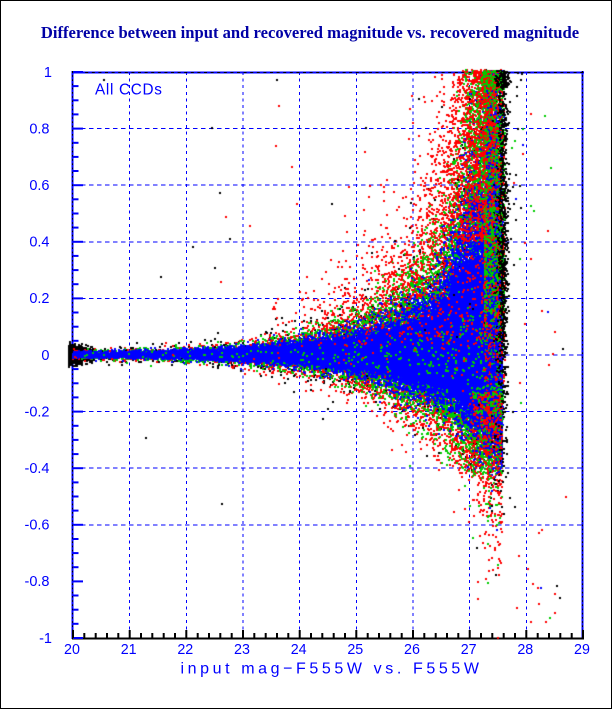 The image size is (612, 709). What do you see at coordinates (582, 650) in the screenshot?
I see `svg-text: 29` at bounding box center [582, 650].